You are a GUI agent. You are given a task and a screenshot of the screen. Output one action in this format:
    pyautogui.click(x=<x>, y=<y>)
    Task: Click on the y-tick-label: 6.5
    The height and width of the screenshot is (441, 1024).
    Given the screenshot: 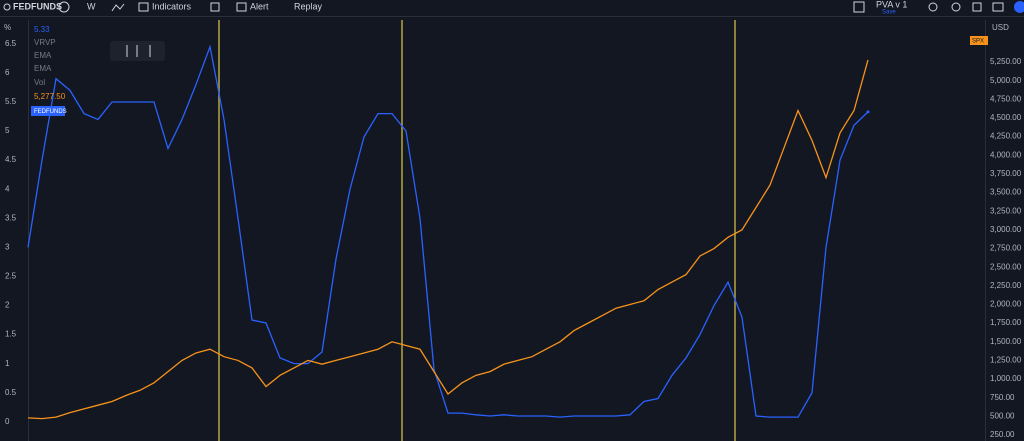 What is the action you would take?
    pyautogui.click(x=11, y=43)
    